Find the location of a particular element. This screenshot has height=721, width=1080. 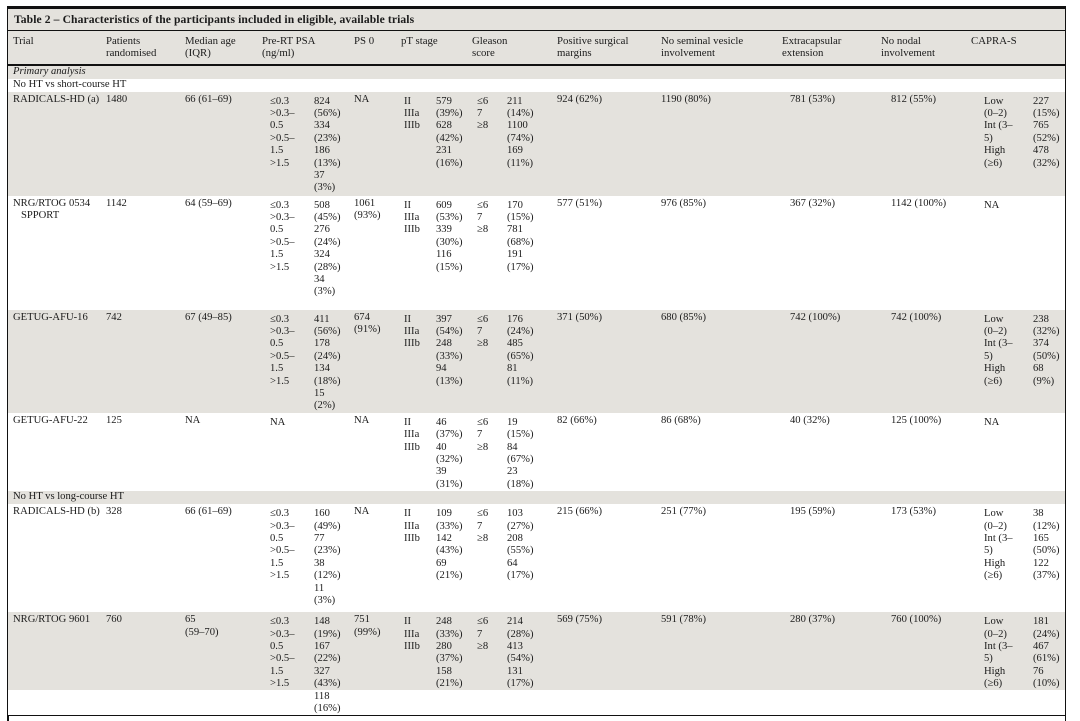

cell-gleason: ≤6 7 ≥8 176 (24%) 485 (65%) 81 (11%) is located at coordinates (514, 361).